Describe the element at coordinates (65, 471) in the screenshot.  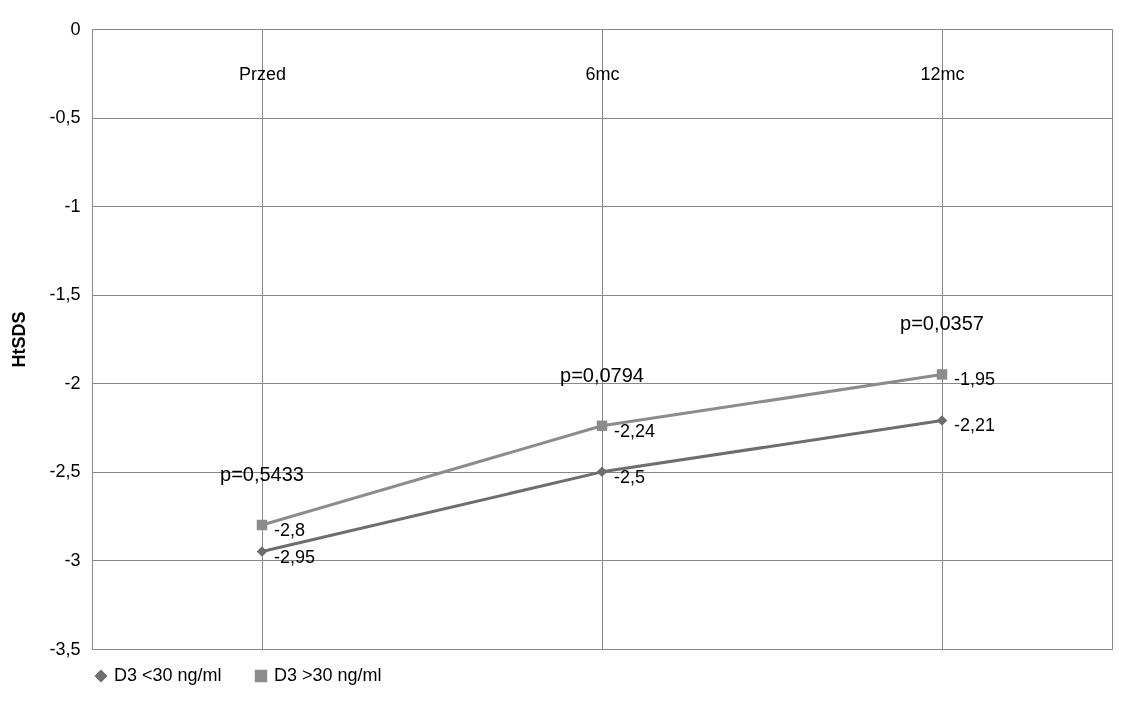
I see `y-tick-label: -2,5` at that location.